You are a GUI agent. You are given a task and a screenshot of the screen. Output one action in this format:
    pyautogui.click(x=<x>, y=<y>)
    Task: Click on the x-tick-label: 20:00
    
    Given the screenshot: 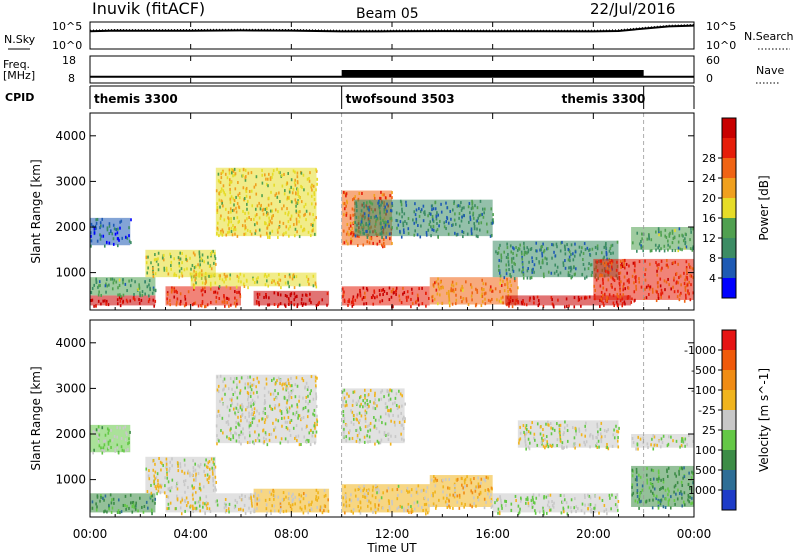 What is the action you would take?
    pyautogui.click(x=593, y=534)
    